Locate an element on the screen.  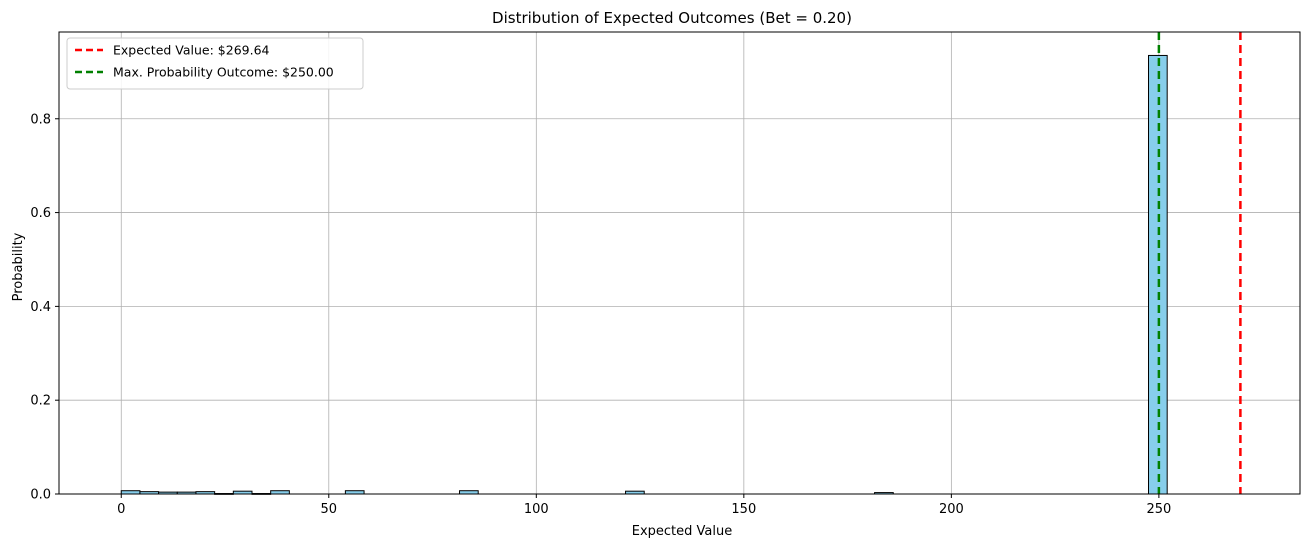
x-tick-label: 100 is located at coordinates (536, 509).